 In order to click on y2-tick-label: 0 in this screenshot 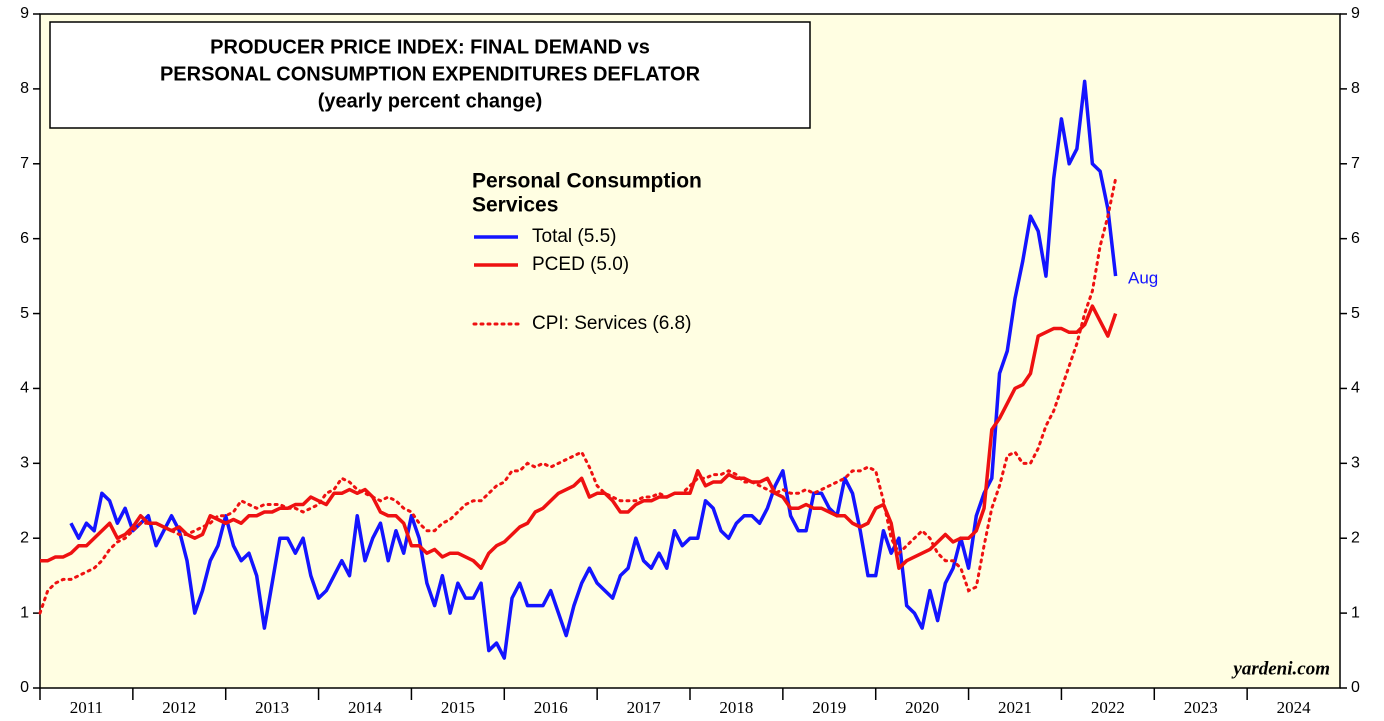, I will do `click(1355, 687)`.